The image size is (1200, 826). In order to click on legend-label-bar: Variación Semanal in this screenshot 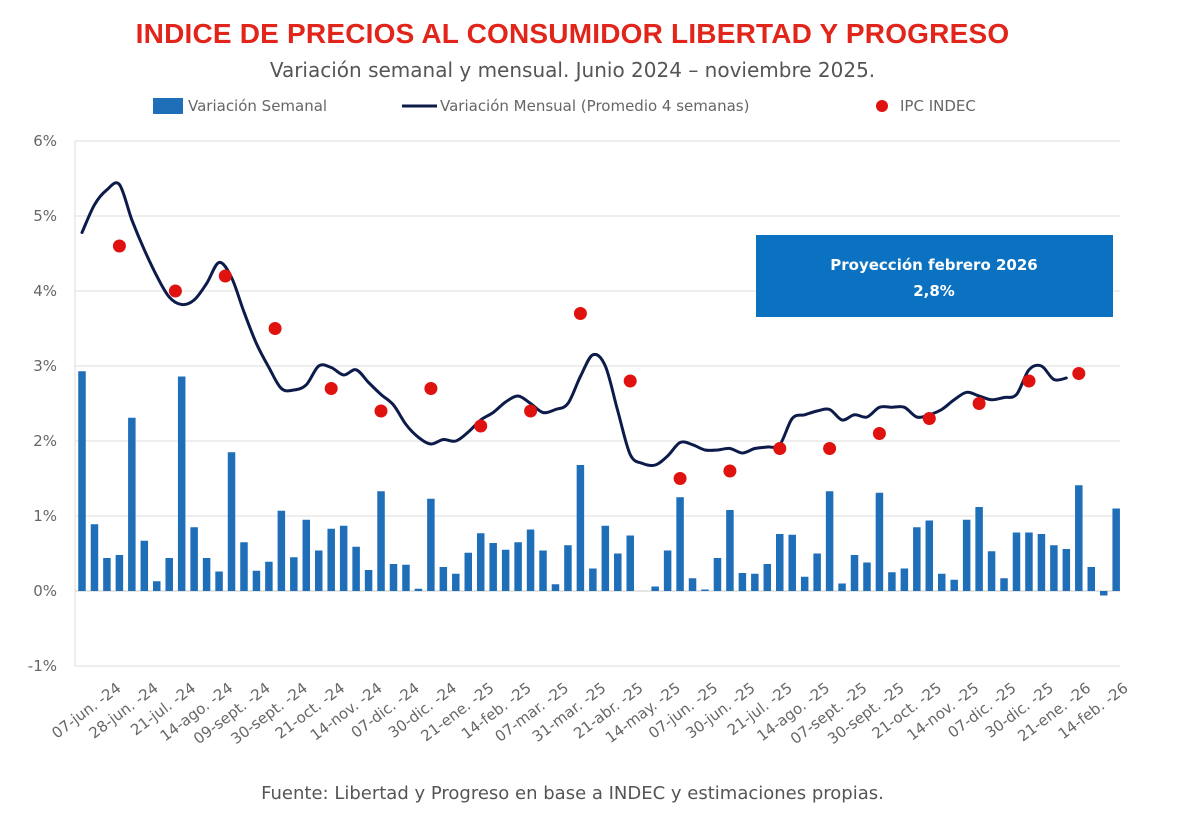, I will do `click(257, 106)`.